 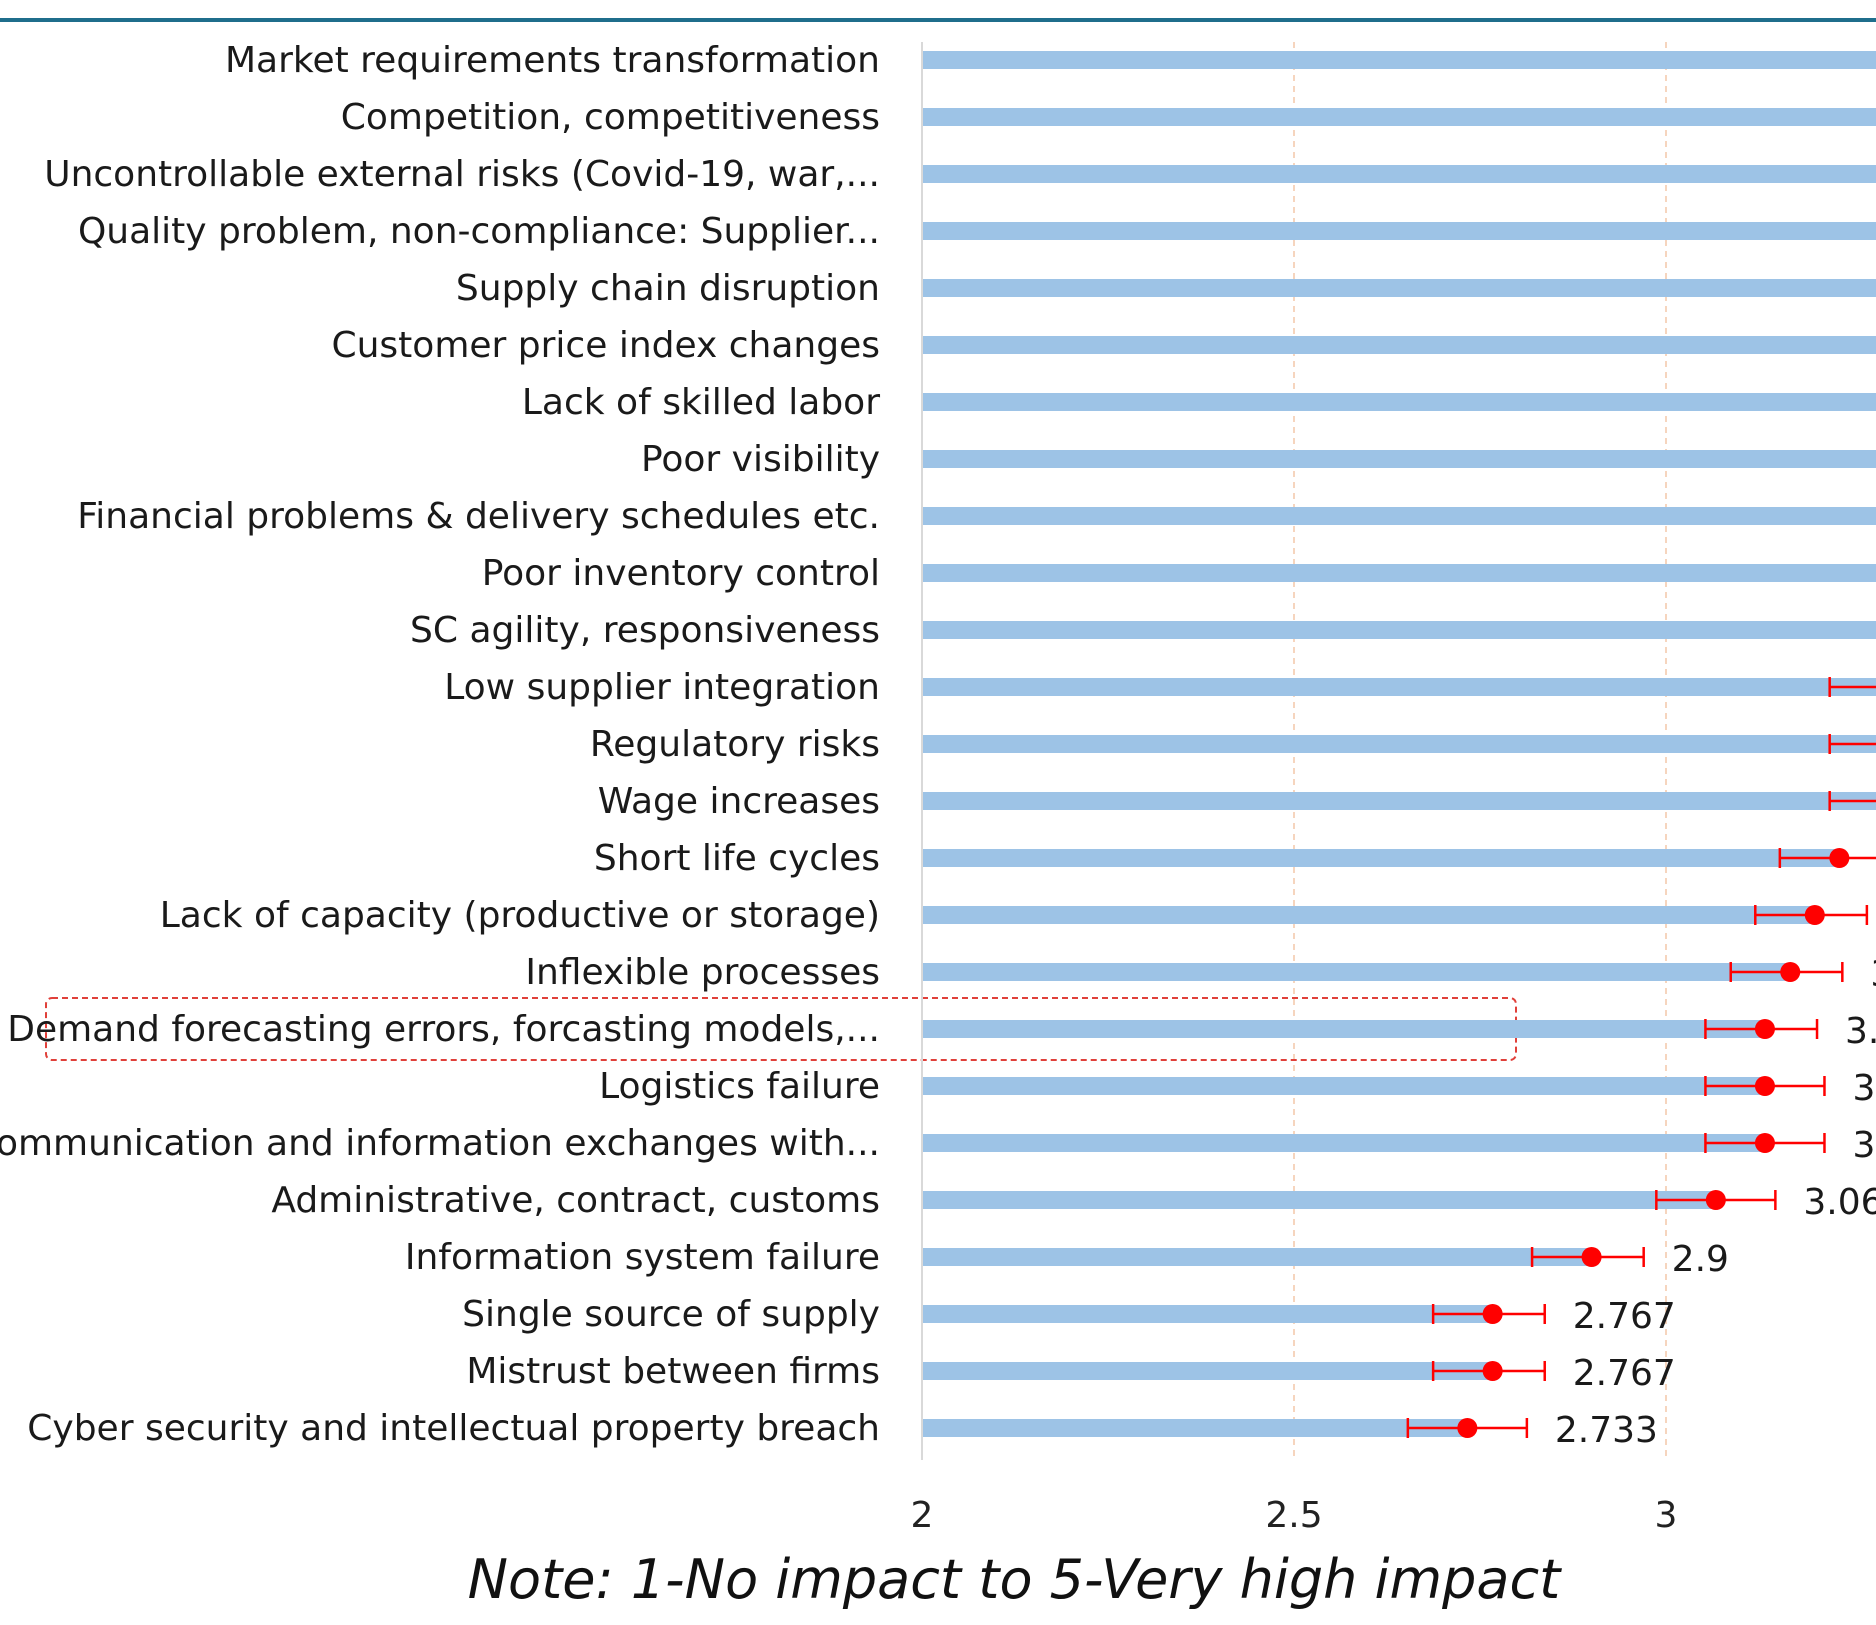 What do you see at coordinates (1666, 1515) in the screenshot?
I see `x-tick-label: 3` at bounding box center [1666, 1515].